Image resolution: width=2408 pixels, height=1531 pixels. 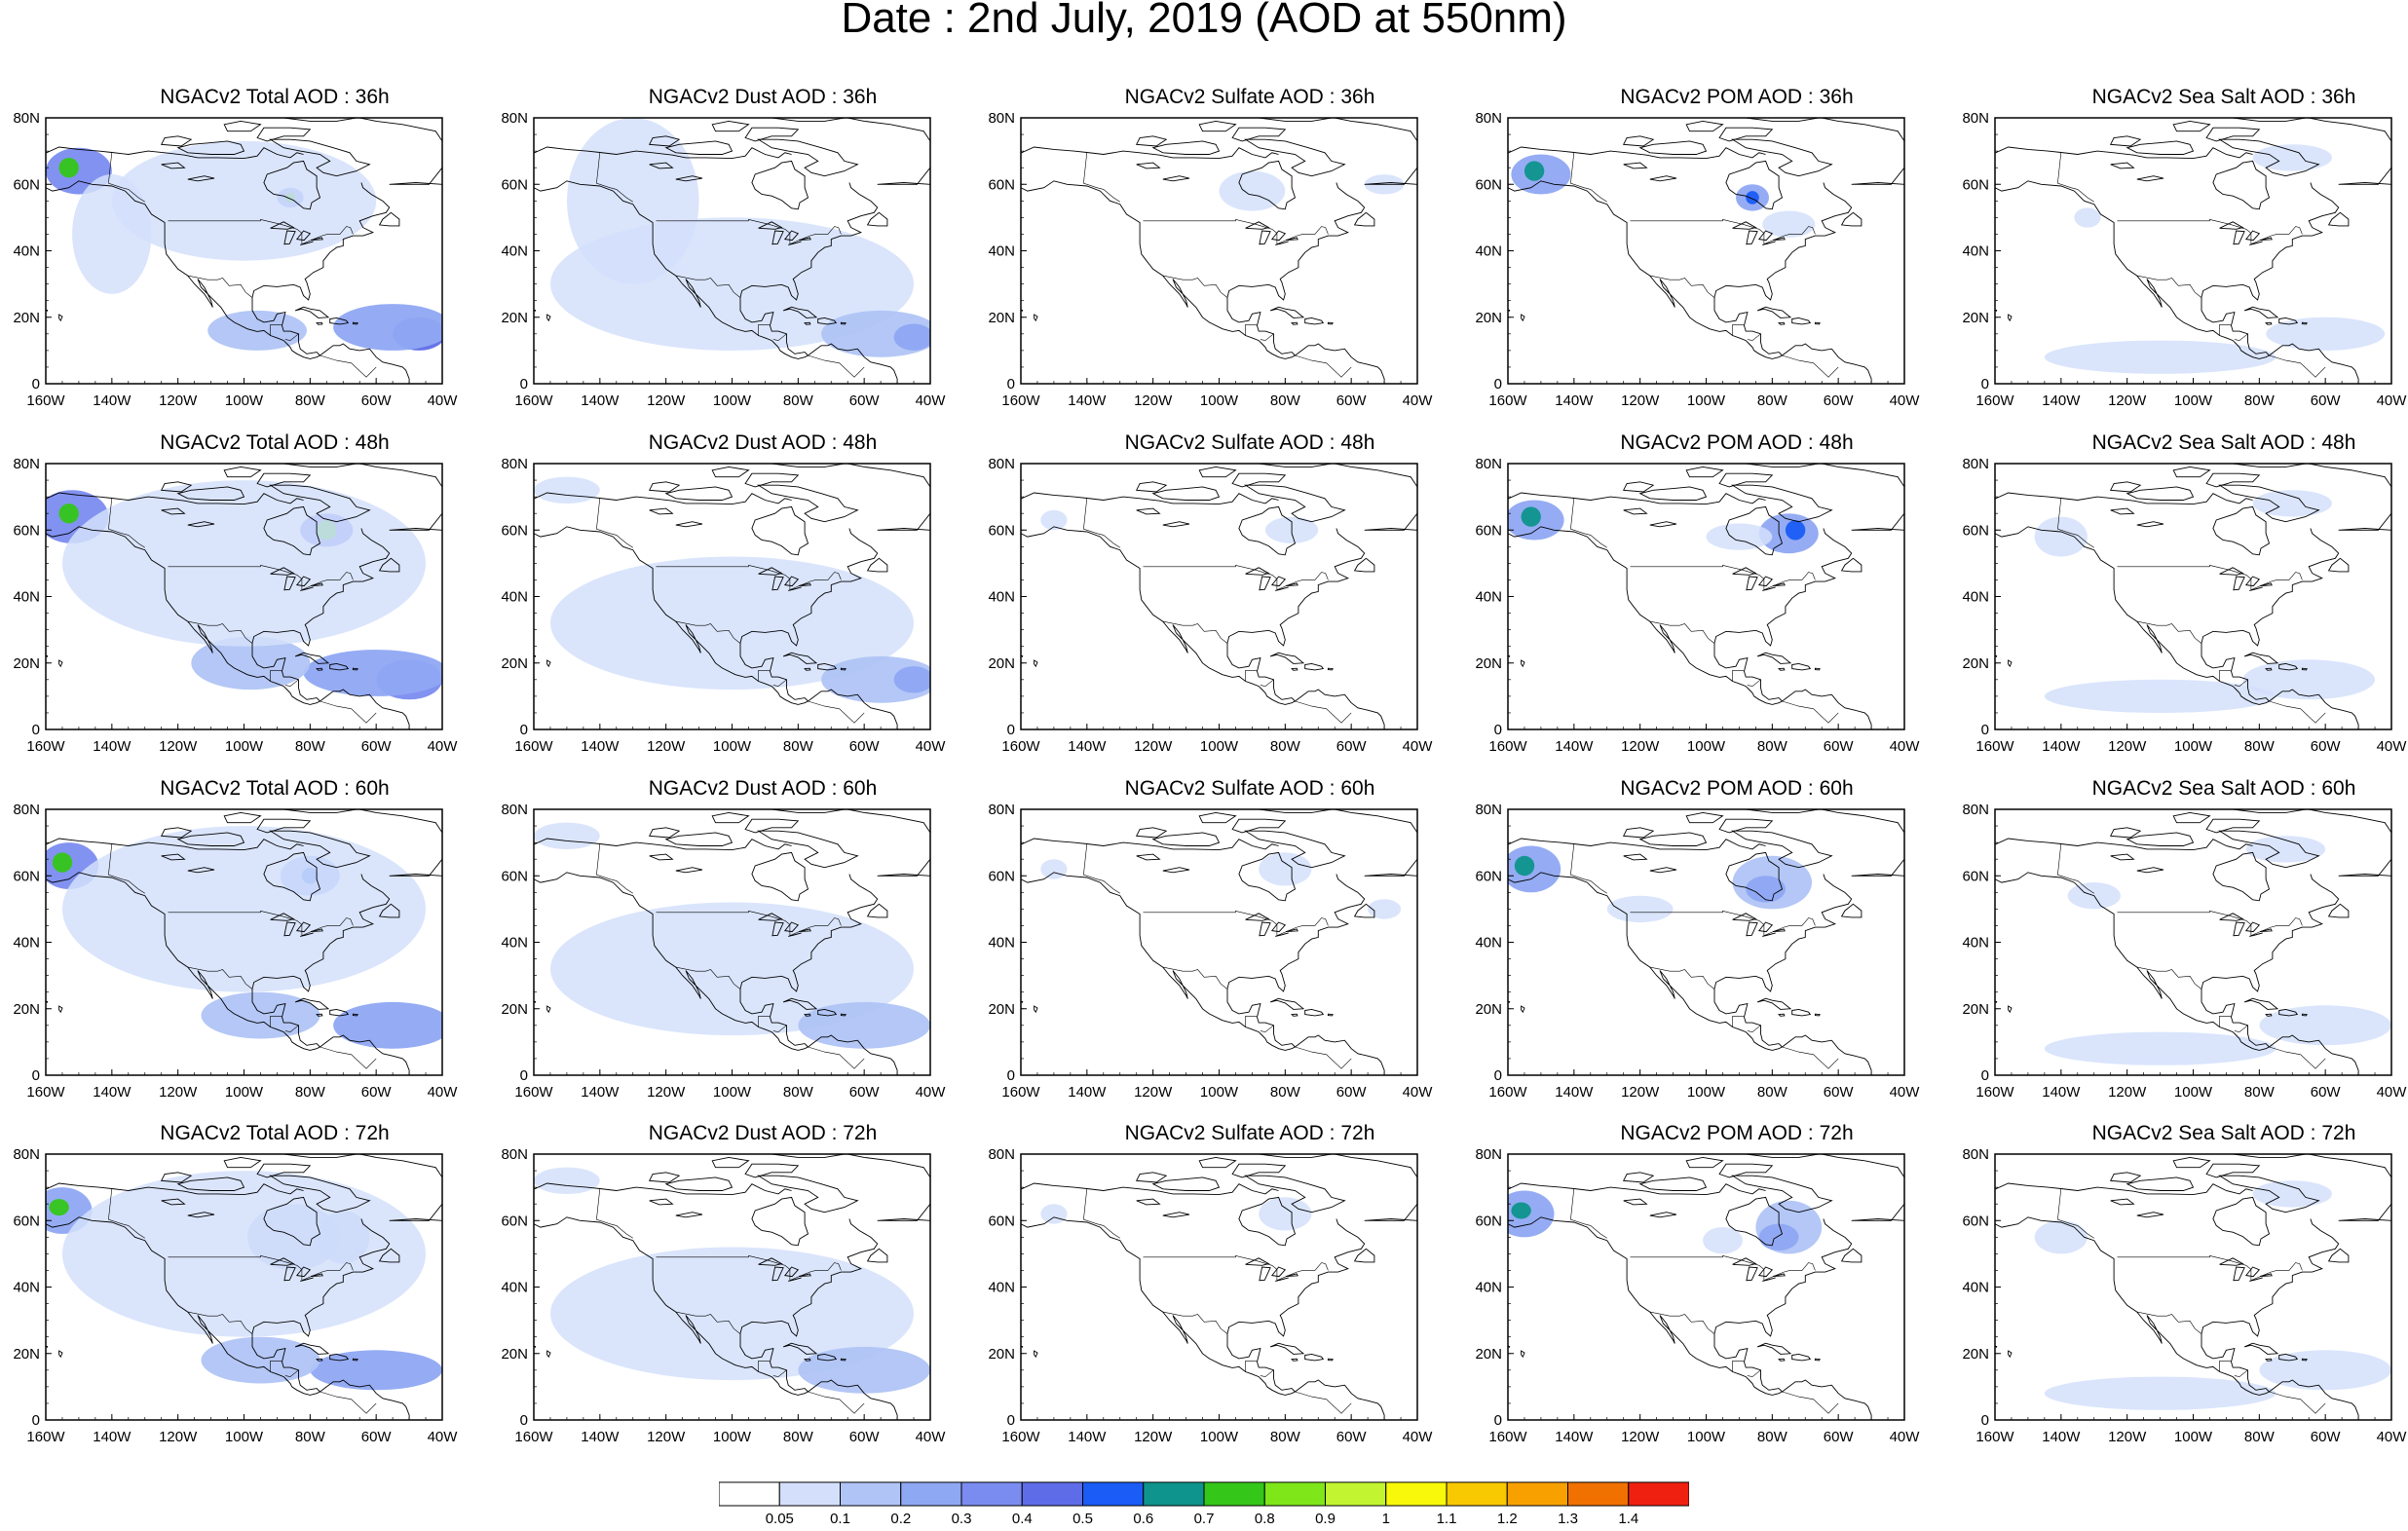 What do you see at coordinates (763, 442) in the screenshot?
I see `panel-title: NGACv2 Dust AOD : 48h` at bounding box center [763, 442].